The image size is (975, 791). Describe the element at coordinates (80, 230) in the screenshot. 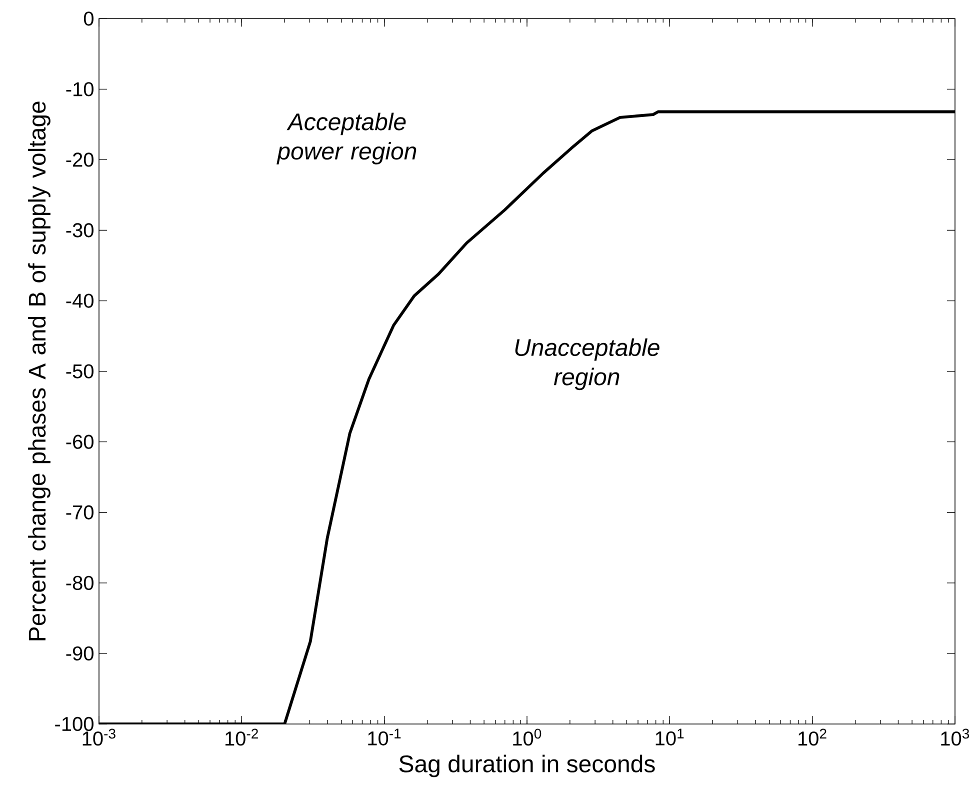

I see `y-tick-label: -30` at that location.